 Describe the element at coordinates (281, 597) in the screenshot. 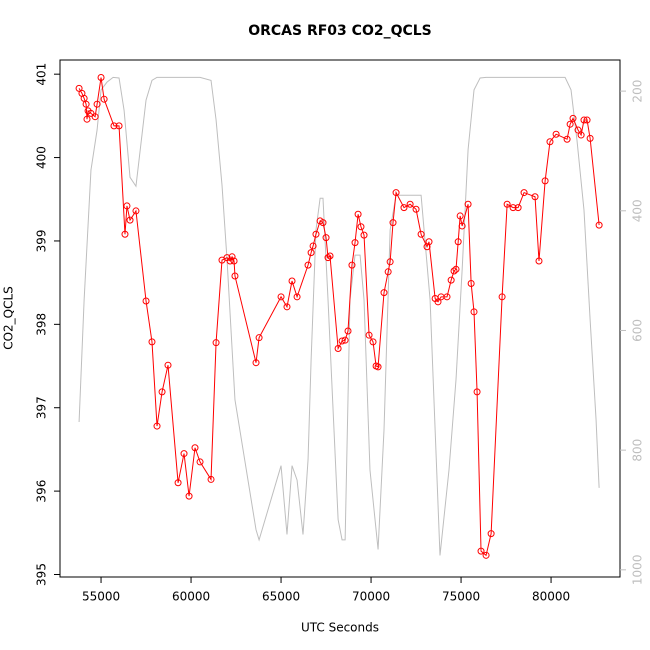

I see `x-tick-label: 65000` at that location.